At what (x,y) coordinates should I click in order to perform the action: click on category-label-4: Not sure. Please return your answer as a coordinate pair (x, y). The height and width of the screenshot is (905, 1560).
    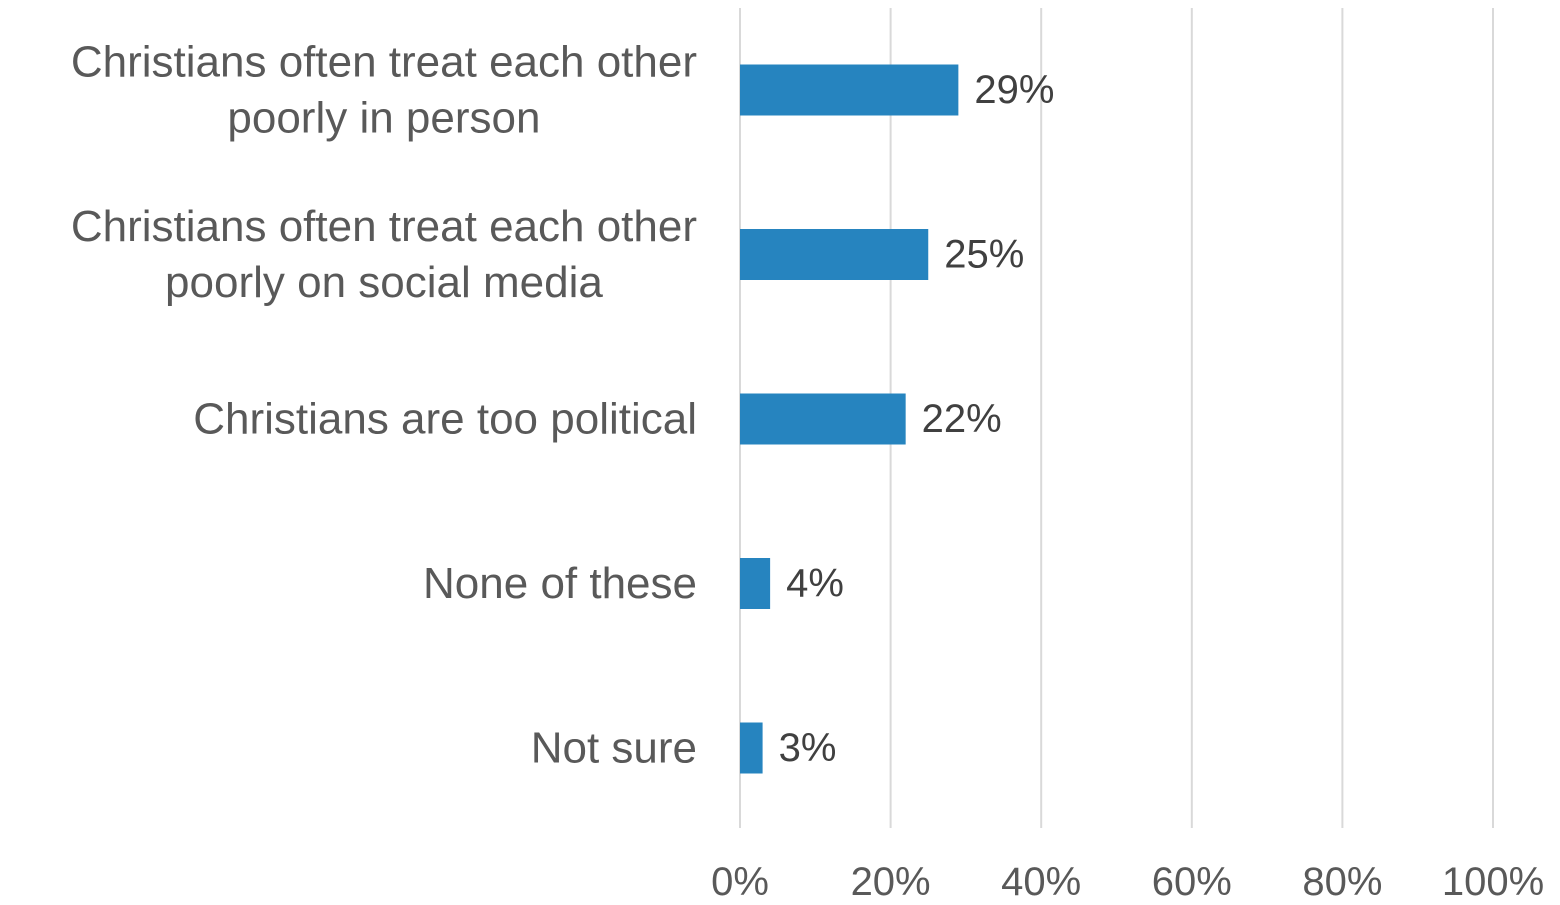
    Looking at the image, I should click on (614, 748).